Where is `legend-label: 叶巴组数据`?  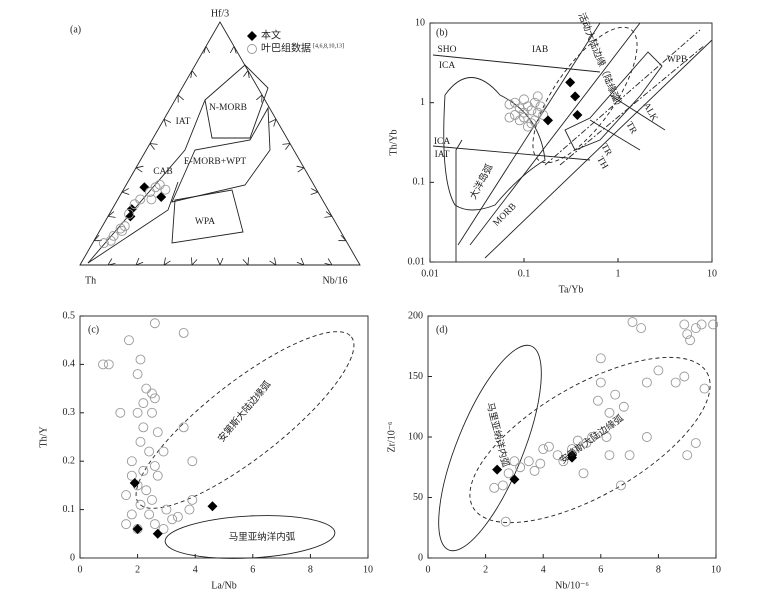 legend-label: 叶巴组数据 is located at coordinates (286, 47).